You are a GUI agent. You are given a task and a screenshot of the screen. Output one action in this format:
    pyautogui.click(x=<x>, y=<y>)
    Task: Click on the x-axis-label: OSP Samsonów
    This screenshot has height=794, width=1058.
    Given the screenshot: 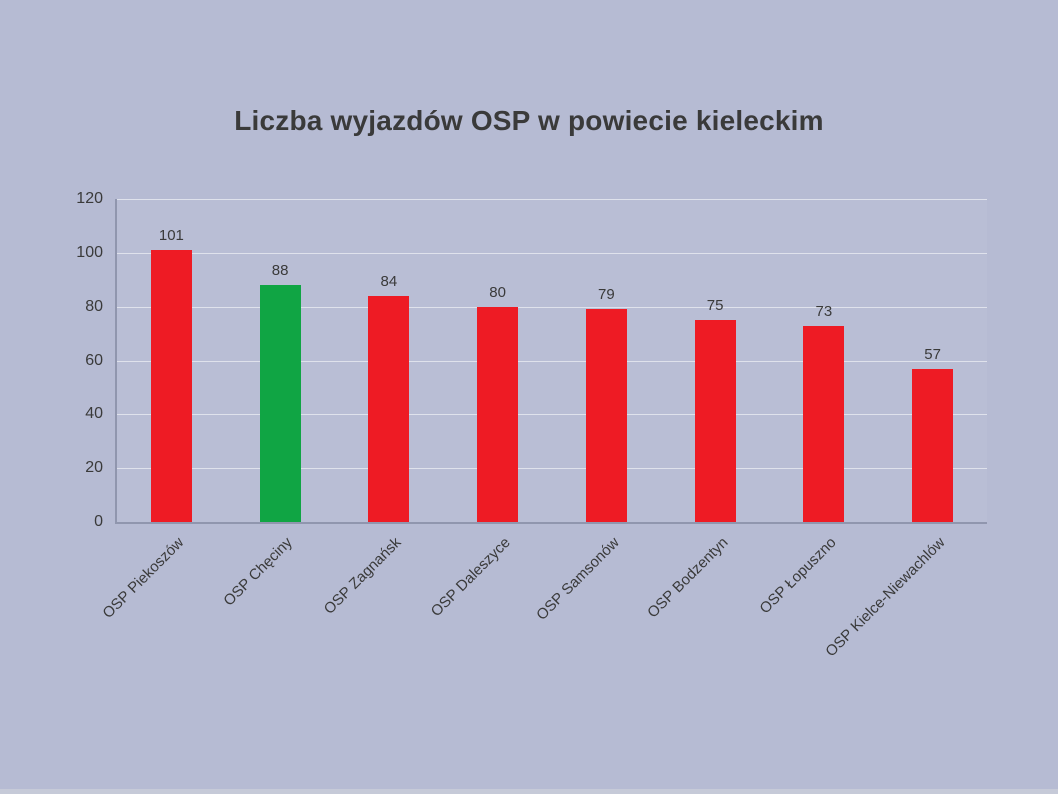 What is the action you would take?
    pyautogui.click(x=577, y=579)
    